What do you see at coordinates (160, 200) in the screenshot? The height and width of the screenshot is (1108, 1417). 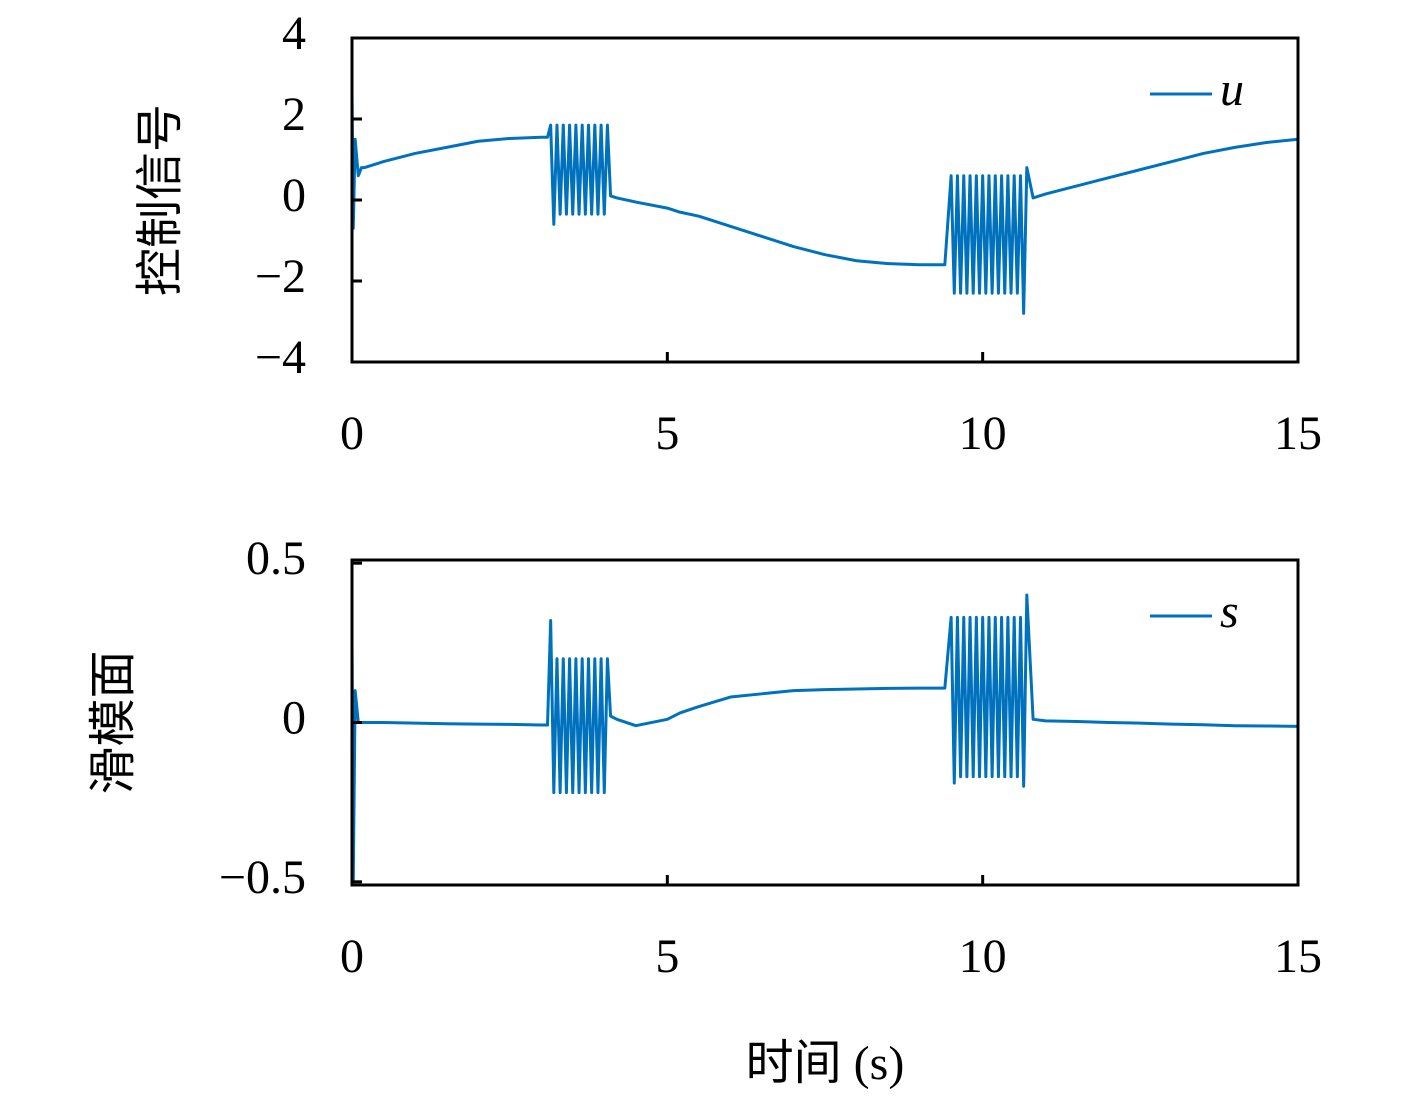 I see `y-axis-label: 控制信号` at bounding box center [160, 200].